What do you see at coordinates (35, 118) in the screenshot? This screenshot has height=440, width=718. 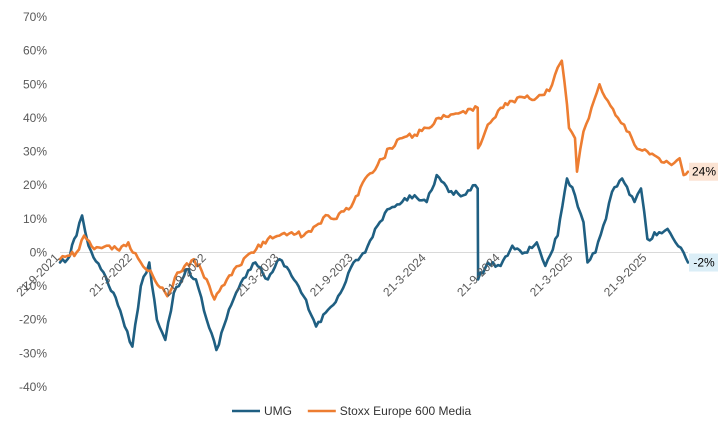 I see `y-tick-label: 40%` at bounding box center [35, 118].